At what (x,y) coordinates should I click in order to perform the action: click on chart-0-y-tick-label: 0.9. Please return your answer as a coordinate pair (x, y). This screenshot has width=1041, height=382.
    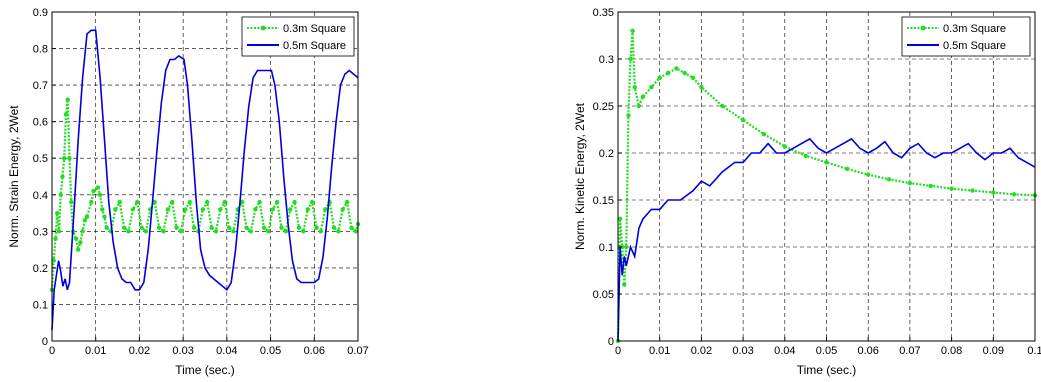
    Looking at the image, I should click on (40, 13).